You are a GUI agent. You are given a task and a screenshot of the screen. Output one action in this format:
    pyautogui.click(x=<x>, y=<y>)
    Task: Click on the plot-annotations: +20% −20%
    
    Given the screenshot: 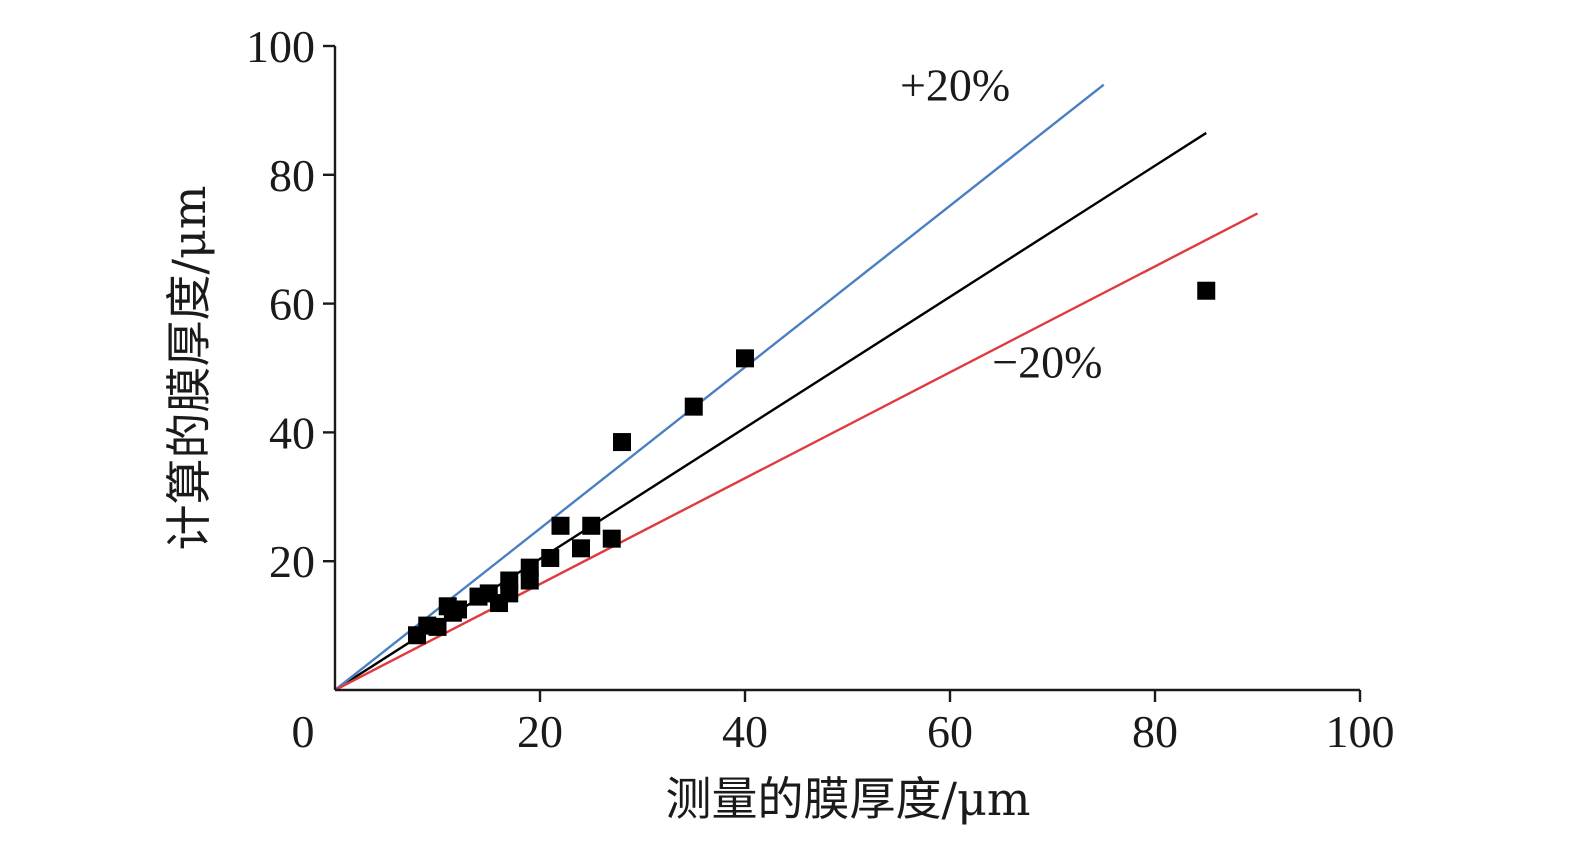 What is the action you would take?
    pyautogui.click(x=1001, y=224)
    